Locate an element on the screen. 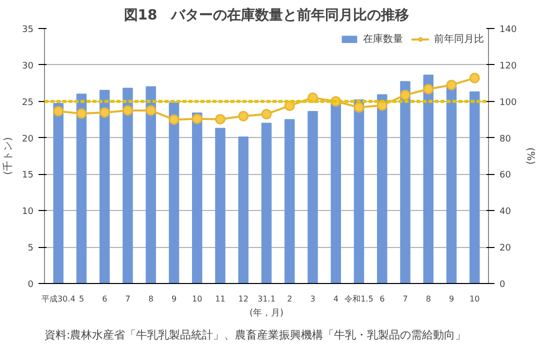 Image resolution: width=538 pixels, height=346 pixels. y-tick-label: 0 is located at coordinates (31, 285).